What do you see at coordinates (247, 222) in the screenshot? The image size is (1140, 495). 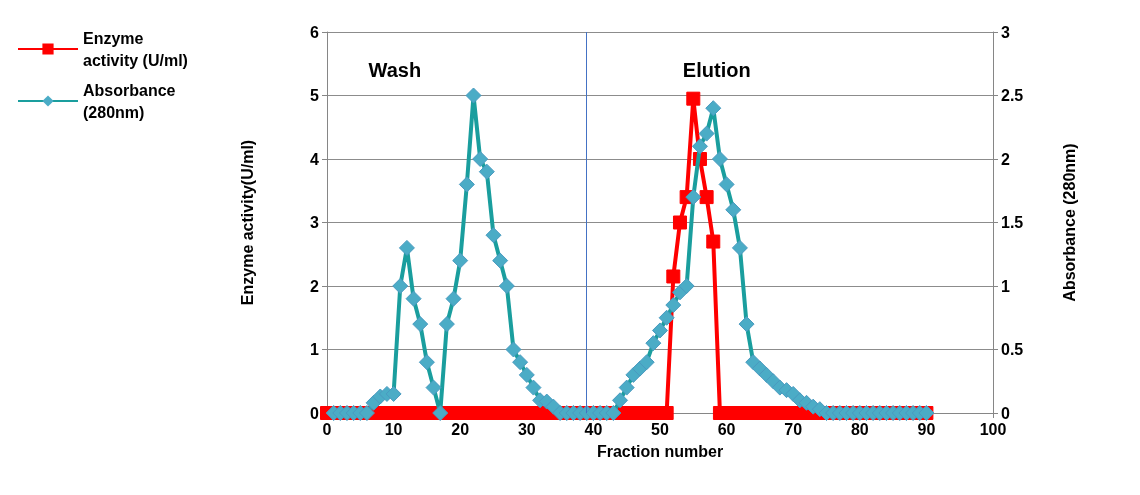 I see `y-axis-title: Enzyme activity(U/ml)` at bounding box center [247, 222].